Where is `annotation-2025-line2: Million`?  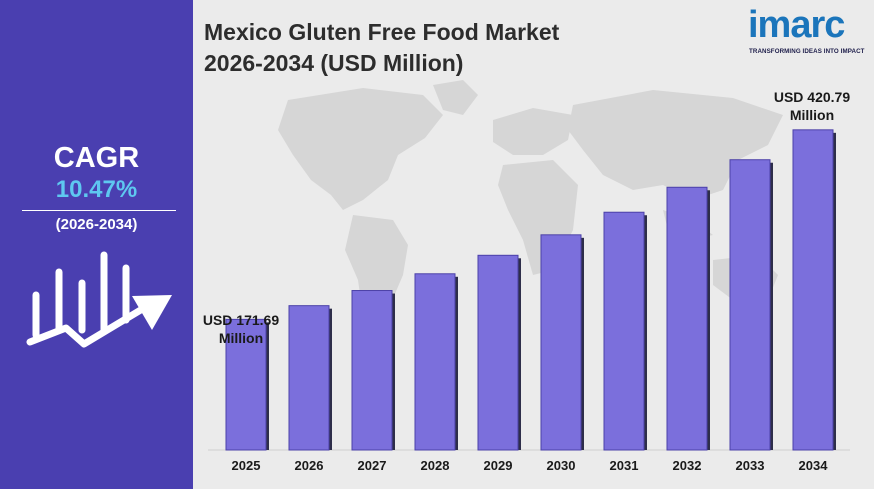 annotation-2025-line2: Million is located at coordinates (241, 338).